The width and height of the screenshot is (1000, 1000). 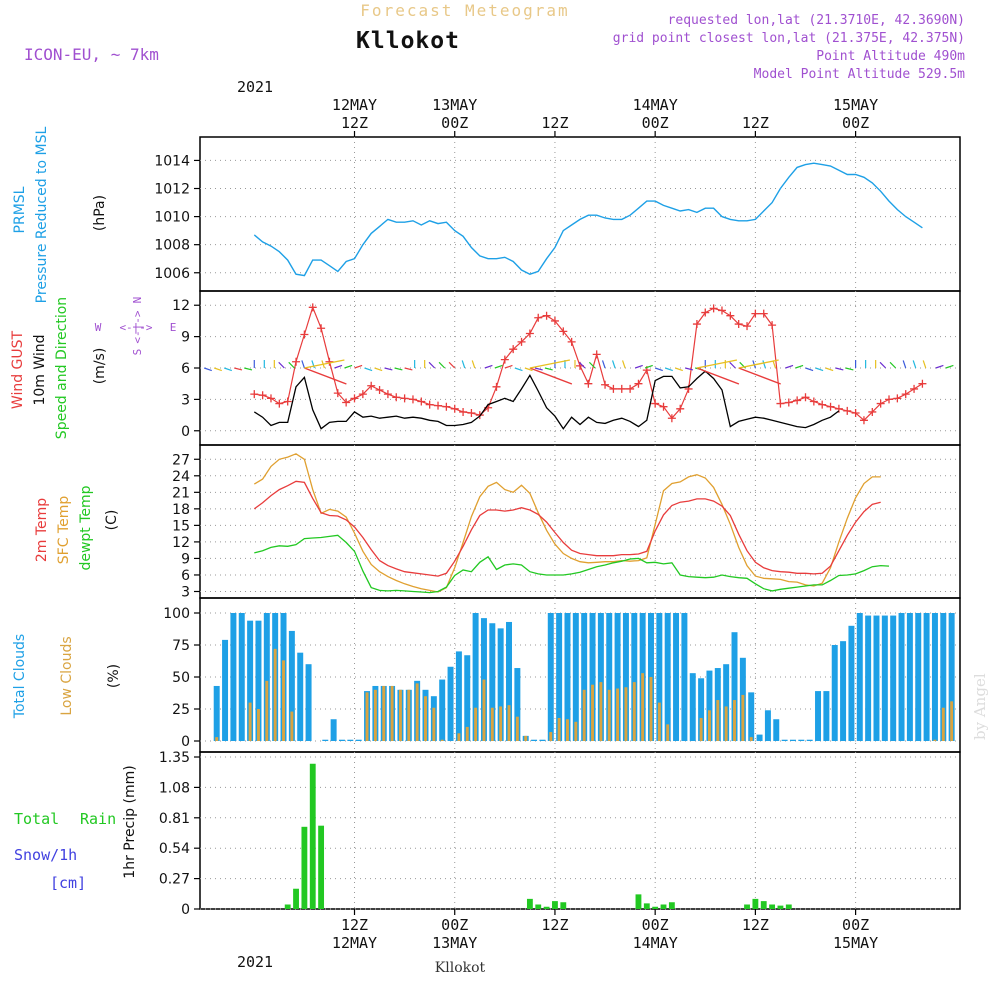 What do you see at coordinates (181, 306) in the screenshot?
I see `wind-ytick-label: 12` at bounding box center [181, 306].